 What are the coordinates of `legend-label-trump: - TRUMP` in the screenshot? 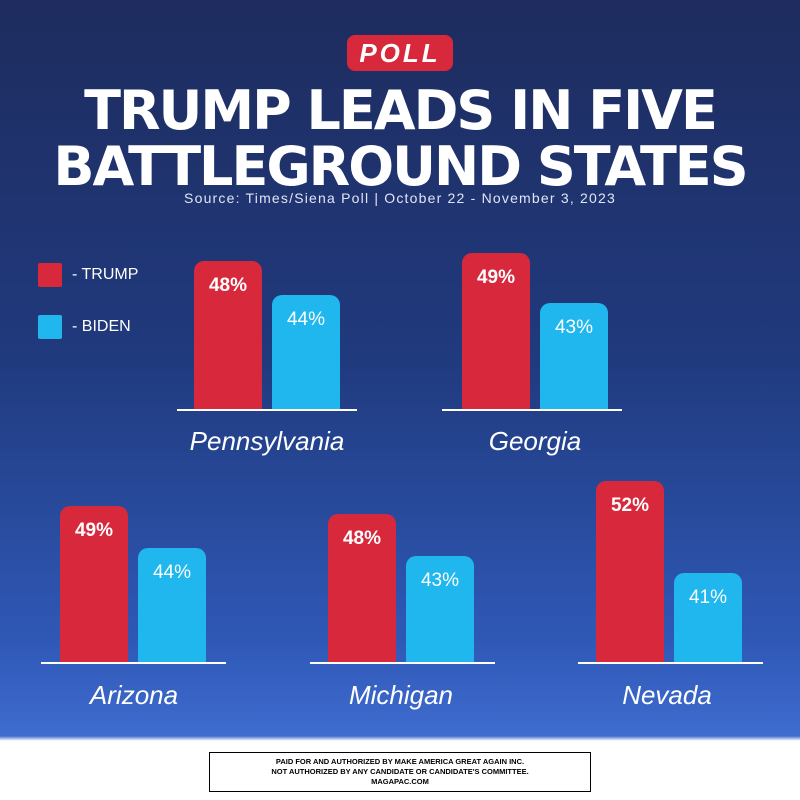 It's located at (105, 274).